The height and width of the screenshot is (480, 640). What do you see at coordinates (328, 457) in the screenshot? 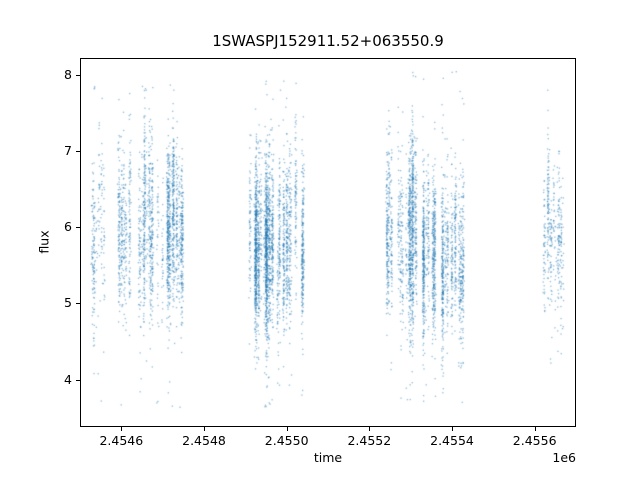
I see `x-axis-label: time` at bounding box center [328, 457].